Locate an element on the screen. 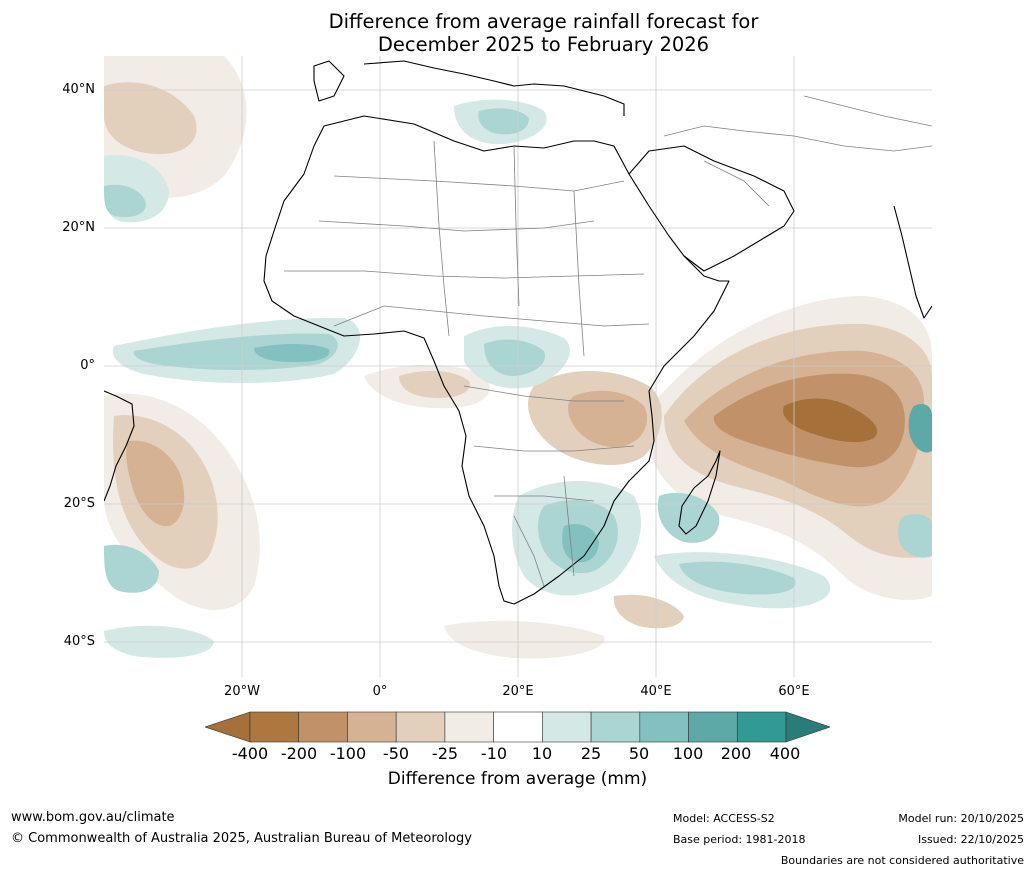 Image resolution: width=1035 pixels, height=873 pixels. lon-label-0: 0° is located at coordinates (380, 691).